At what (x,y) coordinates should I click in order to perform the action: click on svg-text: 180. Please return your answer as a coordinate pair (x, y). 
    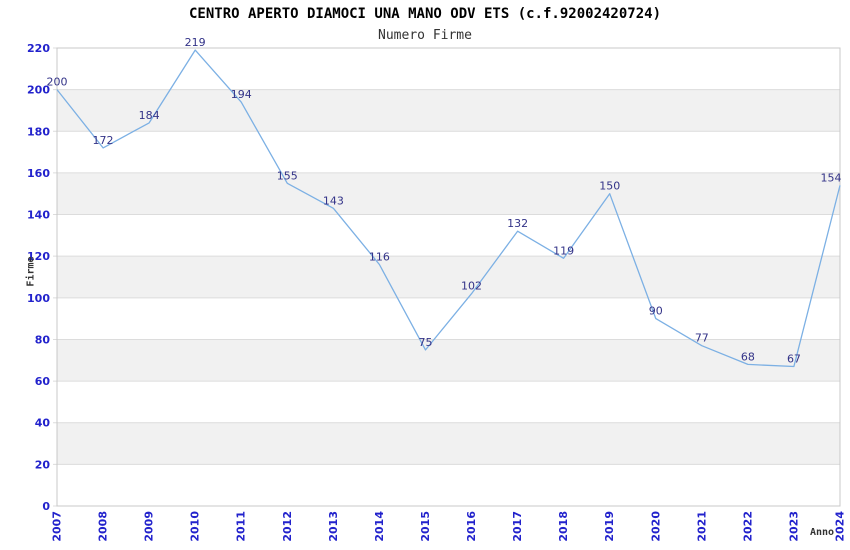
    Looking at the image, I should click on (38, 131).